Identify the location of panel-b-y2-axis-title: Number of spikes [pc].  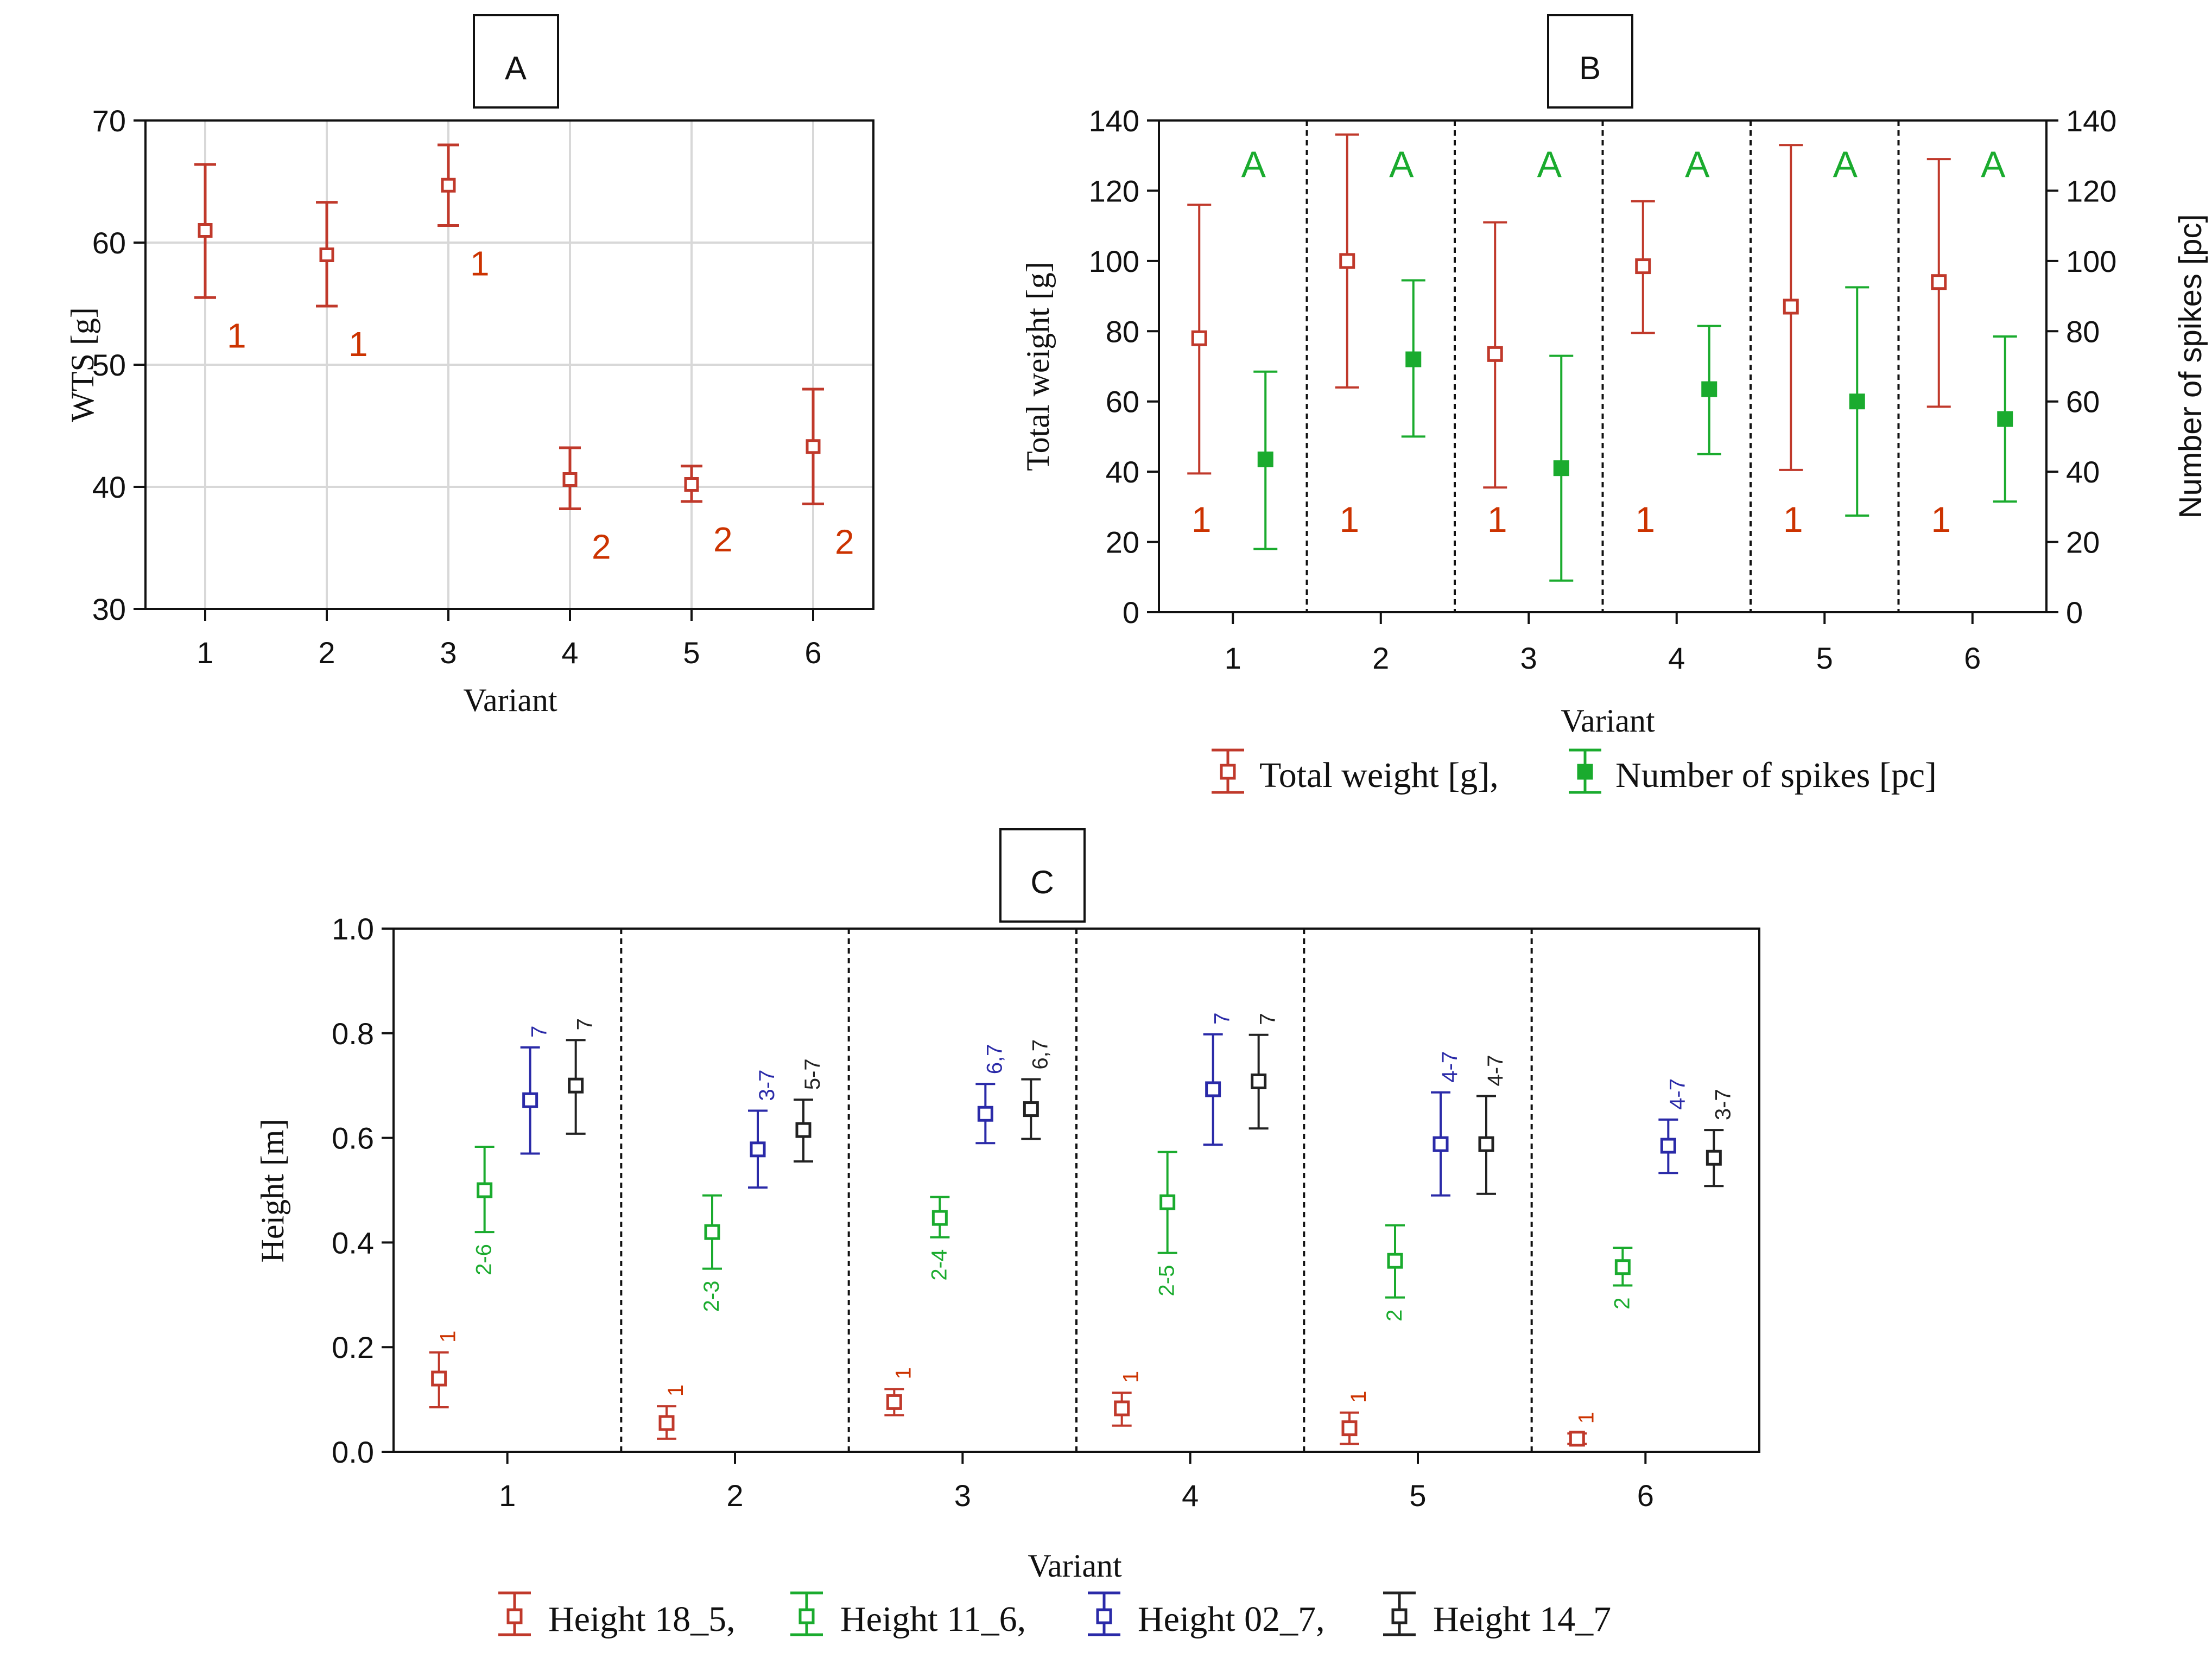
(2191, 366).